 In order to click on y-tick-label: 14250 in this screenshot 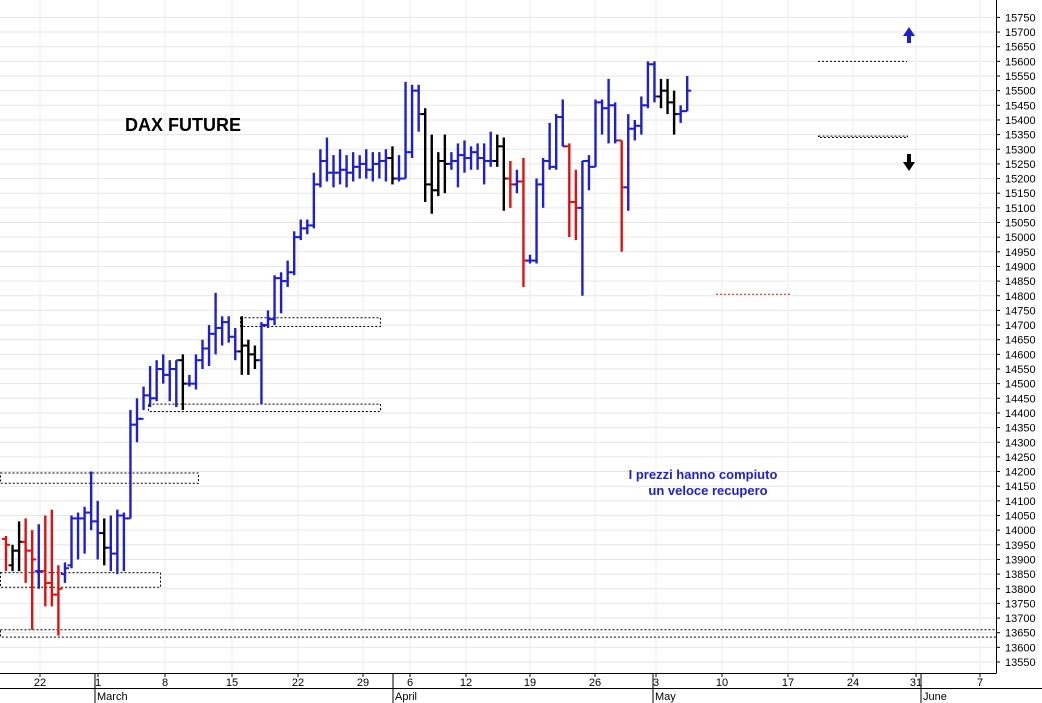, I will do `click(1020, 458)`.